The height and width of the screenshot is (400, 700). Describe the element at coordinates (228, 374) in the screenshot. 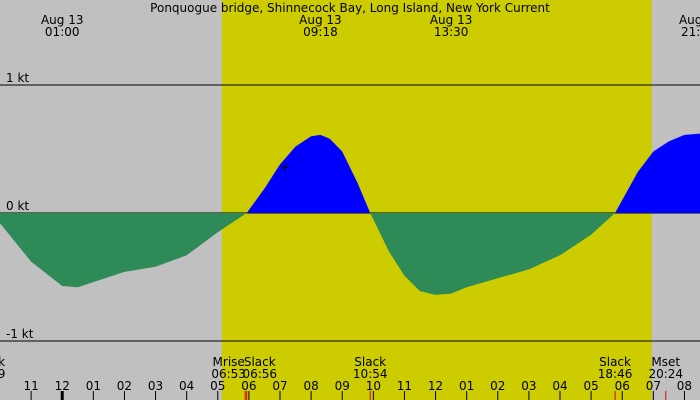

I see `bottom-event-time: 06:53` at that location.